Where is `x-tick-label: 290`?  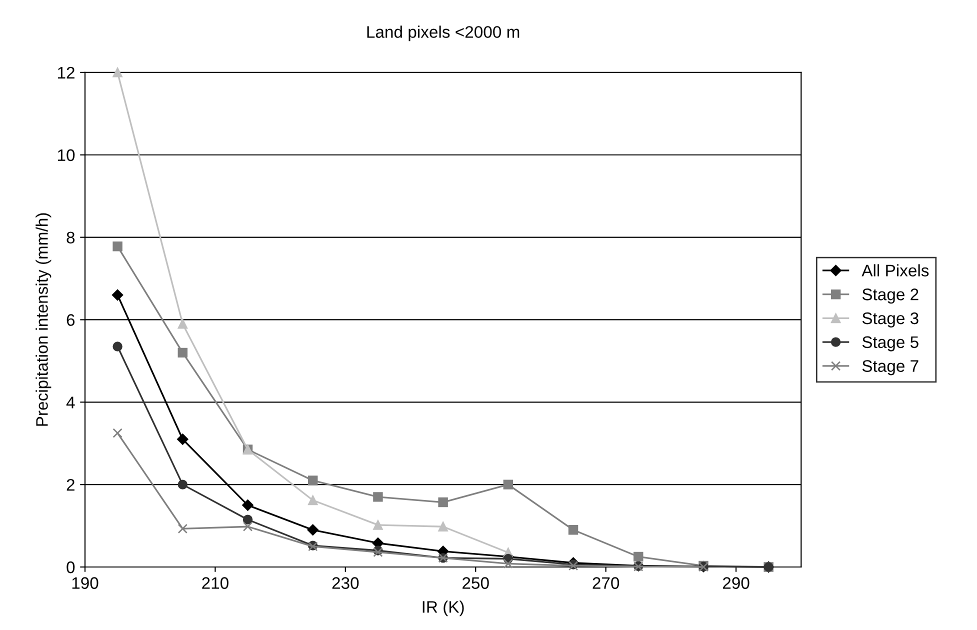 x-tick-label: 290 is located at coordinates (736, 583).